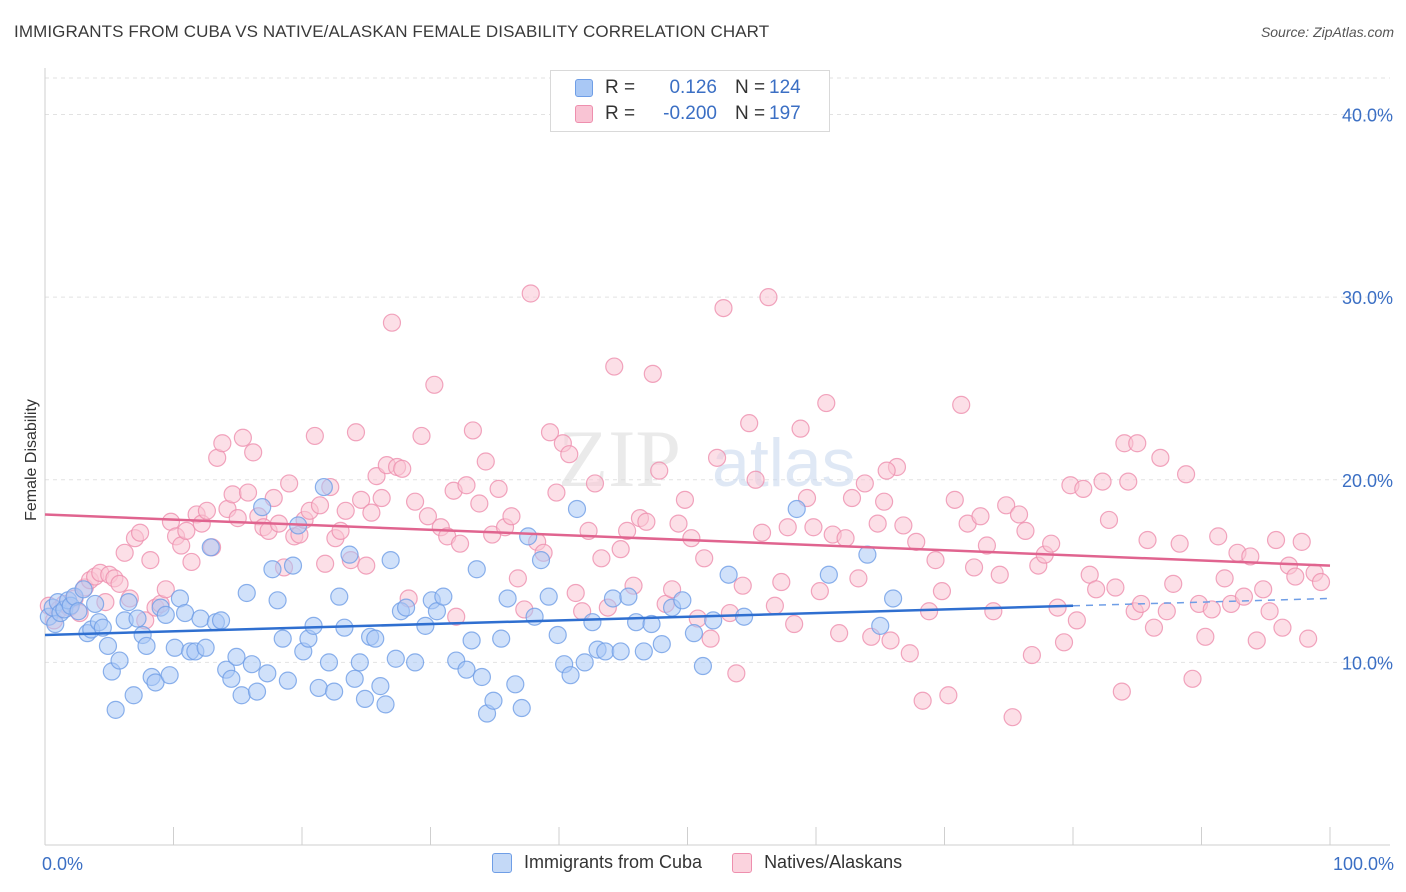 This screenshot has height=892, width=1406. I want to click on y-tick-label: 20.0%, so click(1367, 481).